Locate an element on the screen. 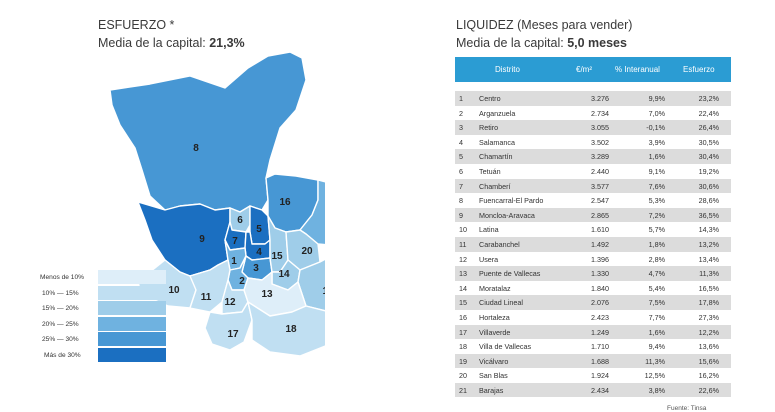 The image size is (775, 412). cell-distrito: Chamartín is located at coordinates (496, 157).